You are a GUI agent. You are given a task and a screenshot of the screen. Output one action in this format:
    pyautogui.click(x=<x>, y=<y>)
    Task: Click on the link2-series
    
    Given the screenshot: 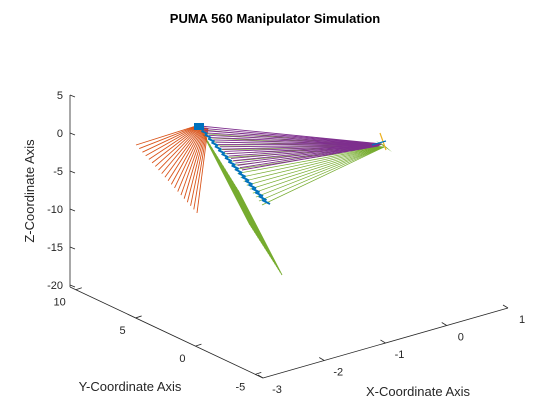 What is the action you would take?
    pyautogui.click(x=291, y=148)
    